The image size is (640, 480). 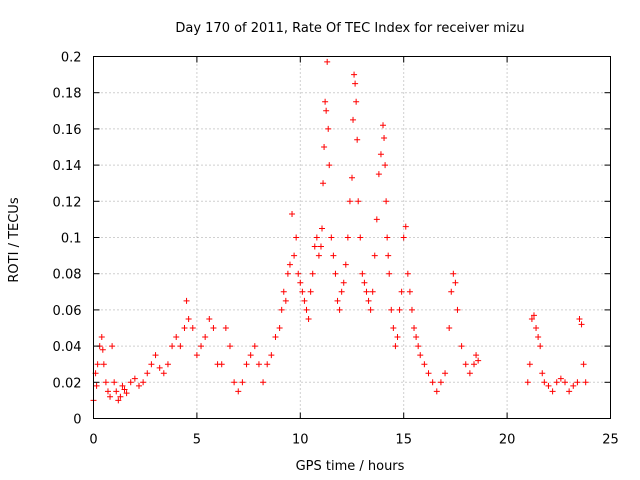 What do you see at coordinates (403, 440) in the screenshot?
I see `x-tick-label: 15` at bounding box center [403, 440].